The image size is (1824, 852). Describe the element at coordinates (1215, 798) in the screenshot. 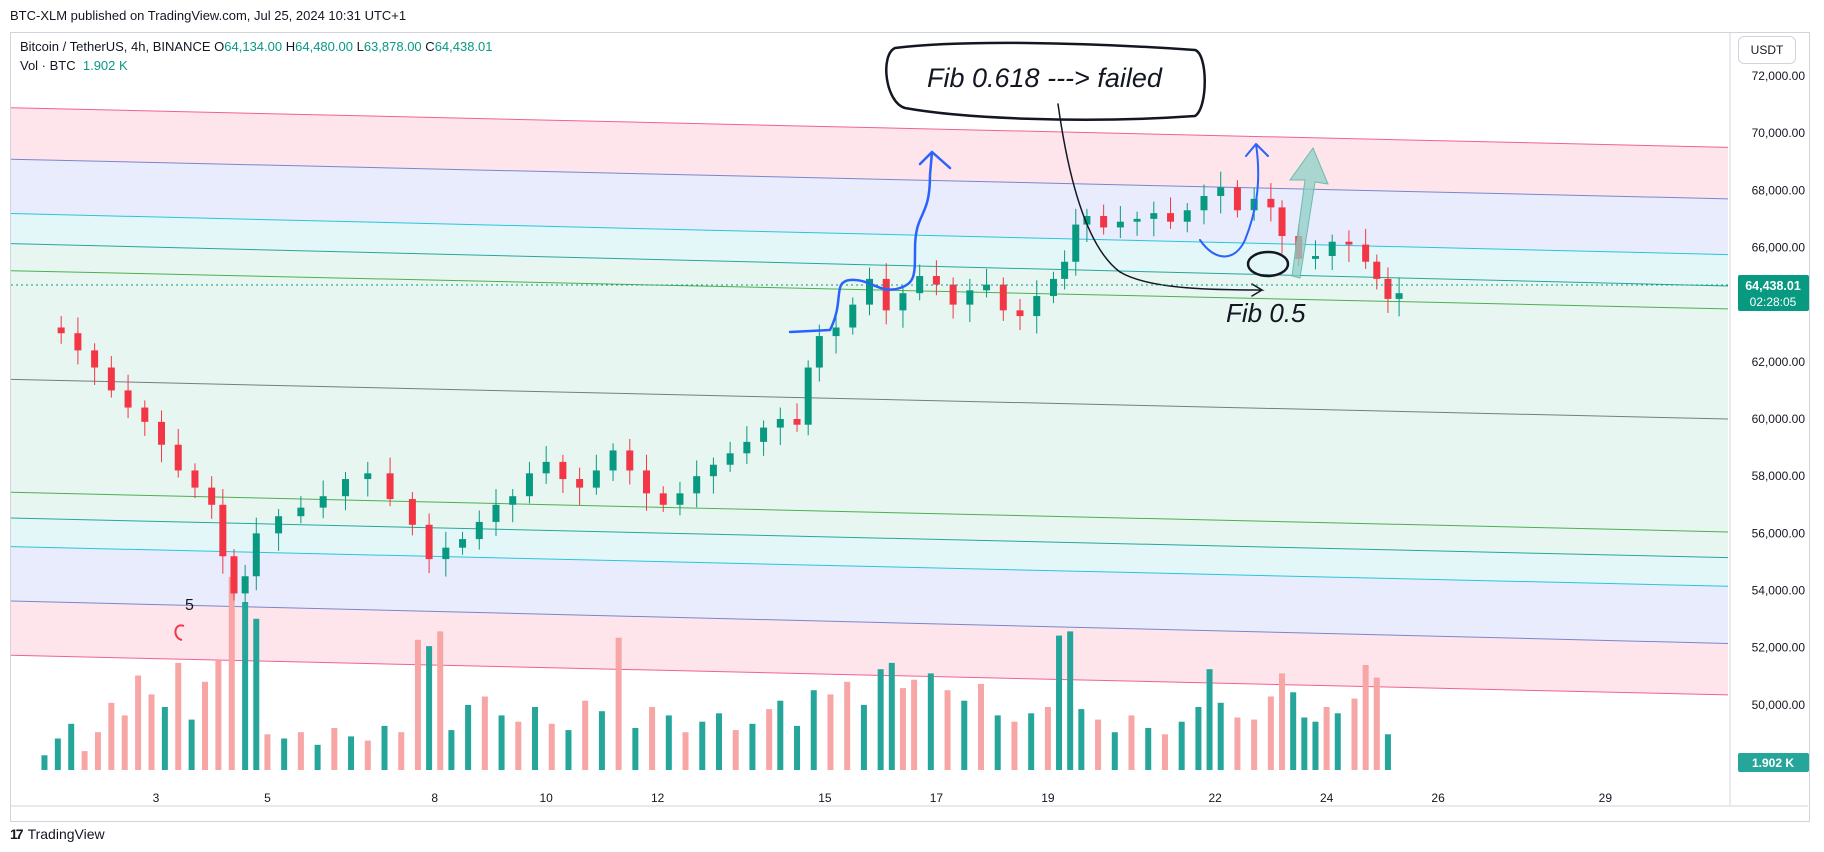

I see `time-tick-label: 22` at that location.